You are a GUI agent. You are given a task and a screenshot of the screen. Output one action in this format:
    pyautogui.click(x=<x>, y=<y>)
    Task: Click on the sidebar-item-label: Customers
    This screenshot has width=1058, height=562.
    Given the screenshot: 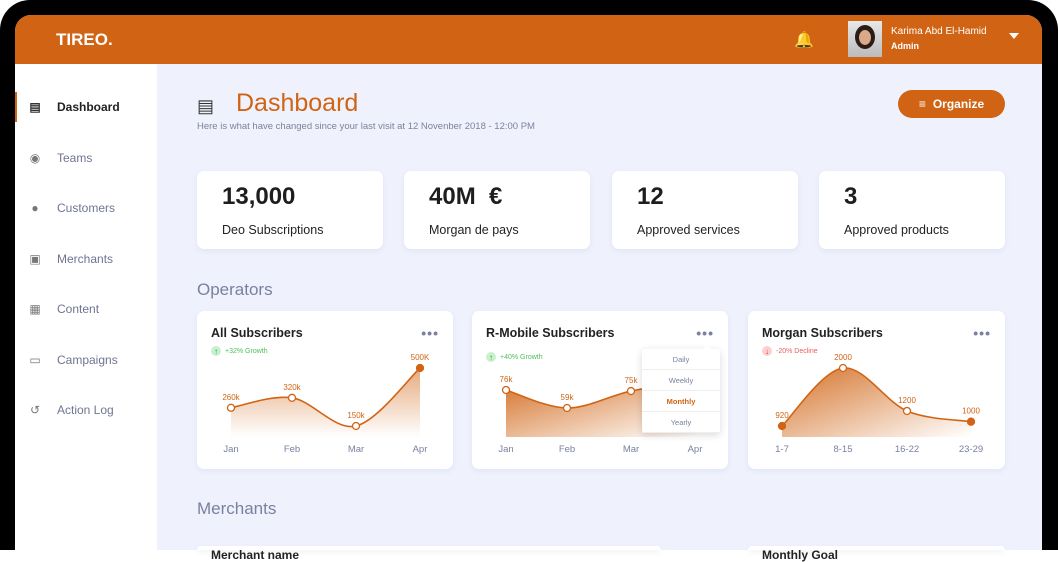 What is the action you would take?
    pyautogui.click(x=86, y=208)
    